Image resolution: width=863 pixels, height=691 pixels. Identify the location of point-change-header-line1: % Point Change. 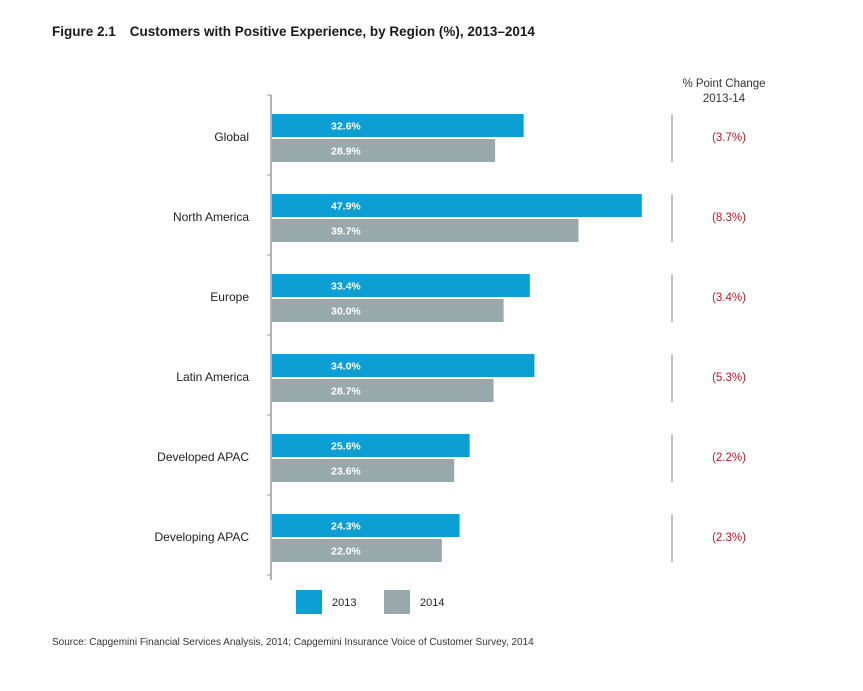
(724, 84).